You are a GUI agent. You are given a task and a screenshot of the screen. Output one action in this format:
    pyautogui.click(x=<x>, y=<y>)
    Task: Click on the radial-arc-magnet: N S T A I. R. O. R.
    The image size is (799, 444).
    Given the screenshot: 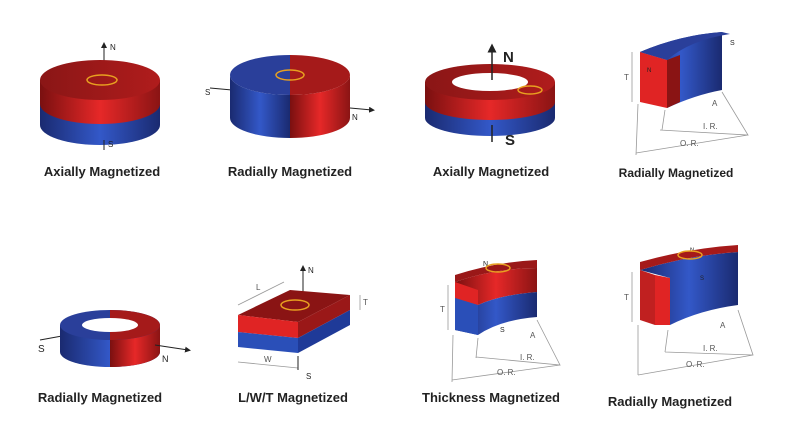 What is the action you would take?
    pyautogui.click(x=686, y=94)
    